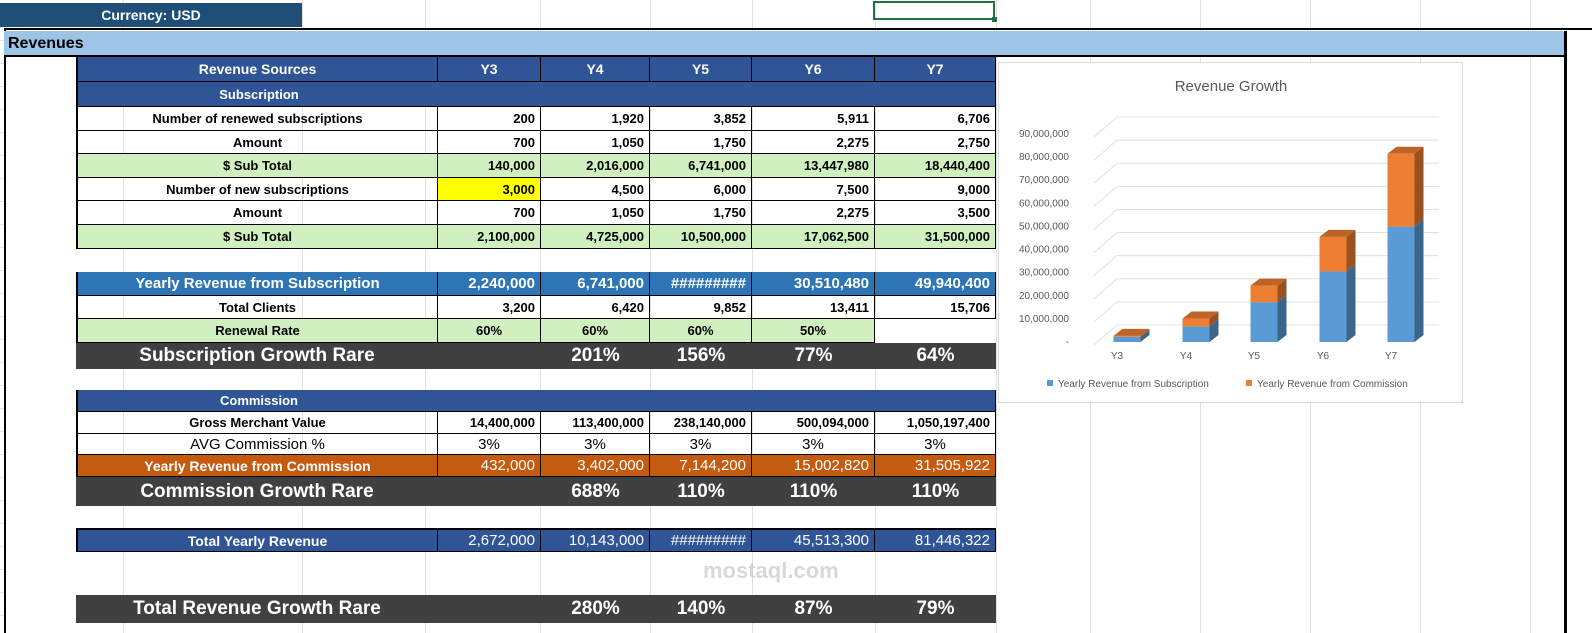  I want to click on cell-y6: 5,911, so click(813, 119).